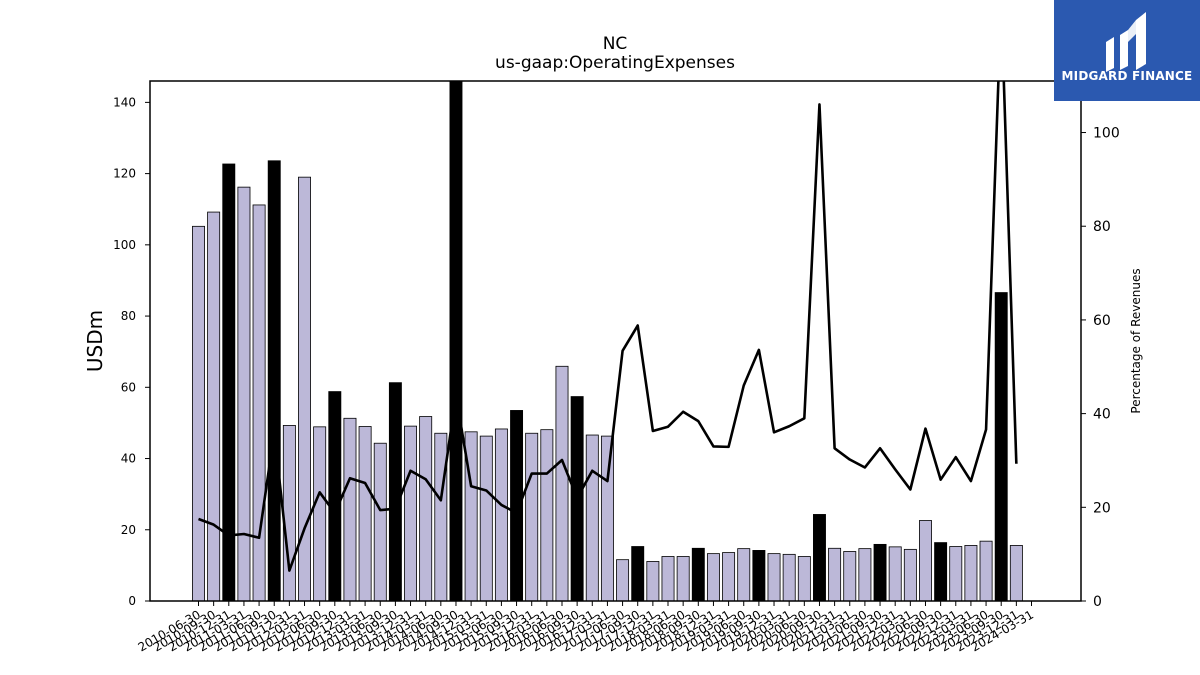 Image resolution: width=1200 pixels, height=675 pixels. I want to click on brand-name: MIDGARD FINANCE, so click(1127, 76).